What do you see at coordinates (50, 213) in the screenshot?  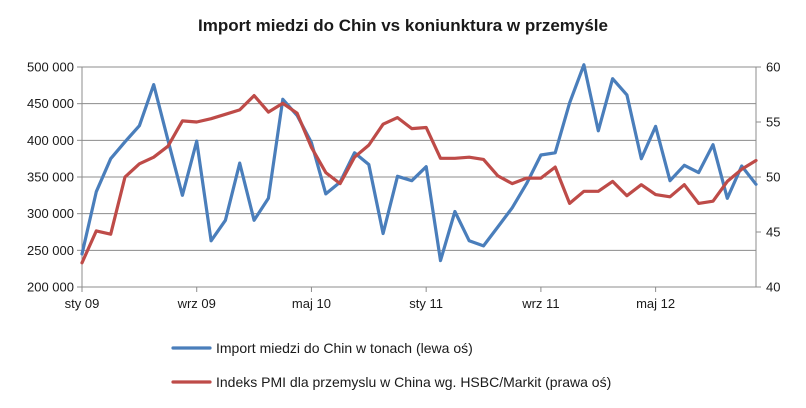 I see `y-left-tick-label: 300 000` at bounding box center [50, 213].